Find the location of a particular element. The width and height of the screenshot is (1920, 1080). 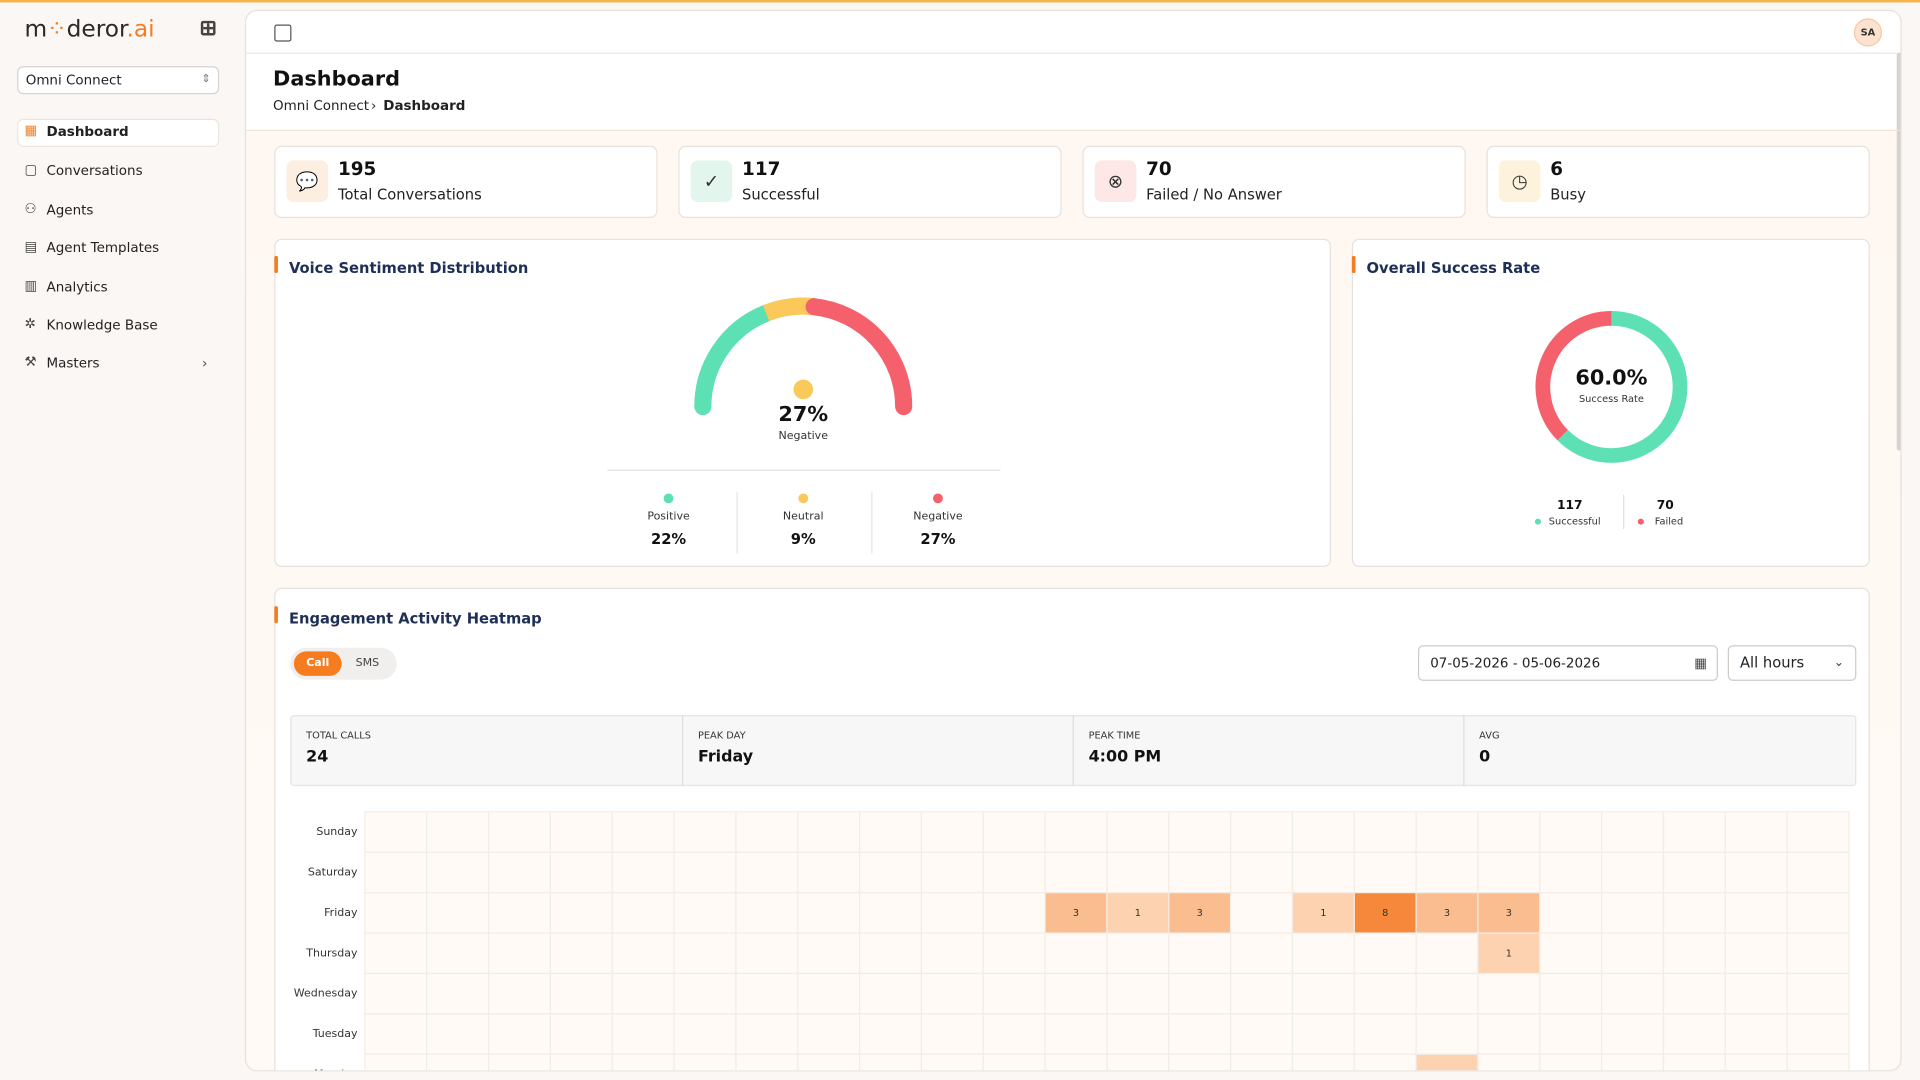

center-value: 27% is located at coordinates (803, 414).